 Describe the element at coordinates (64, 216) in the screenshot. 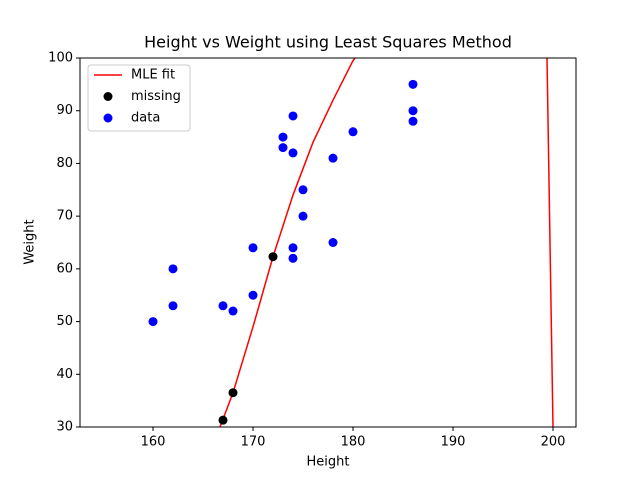

I see `y-tick-label: 70` at that location.